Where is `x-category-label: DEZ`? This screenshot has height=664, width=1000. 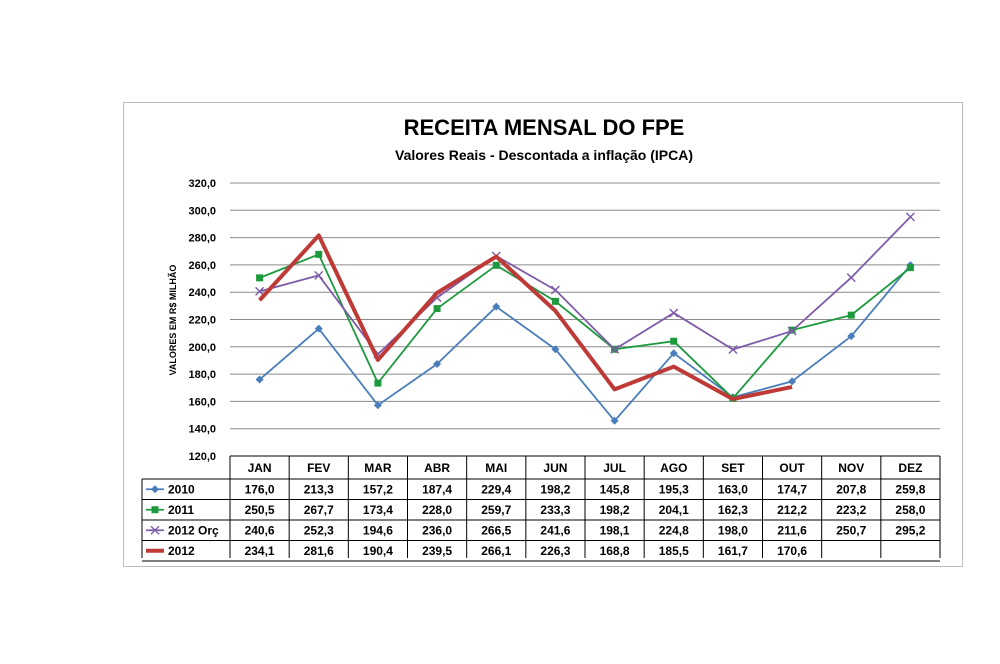 x-category-label: DEZ is located at coordinates (910, 468).